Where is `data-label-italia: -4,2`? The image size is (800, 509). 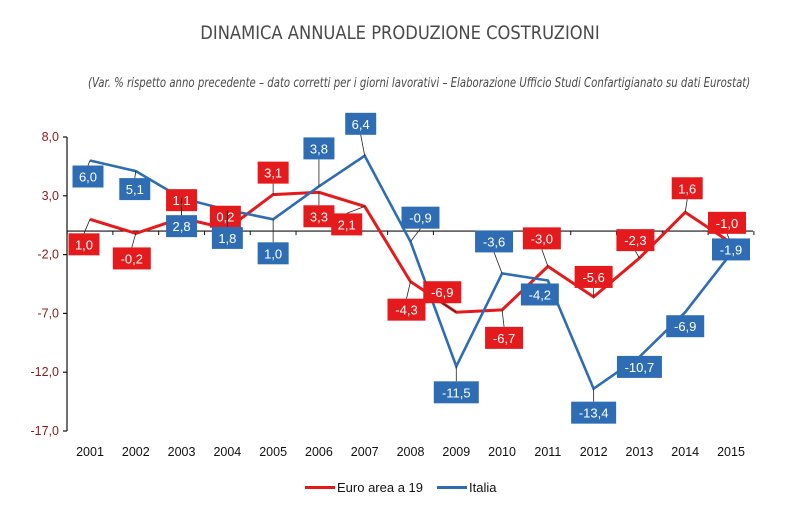 data-label-italia: -4,2 is located at coordinates (540, 294).